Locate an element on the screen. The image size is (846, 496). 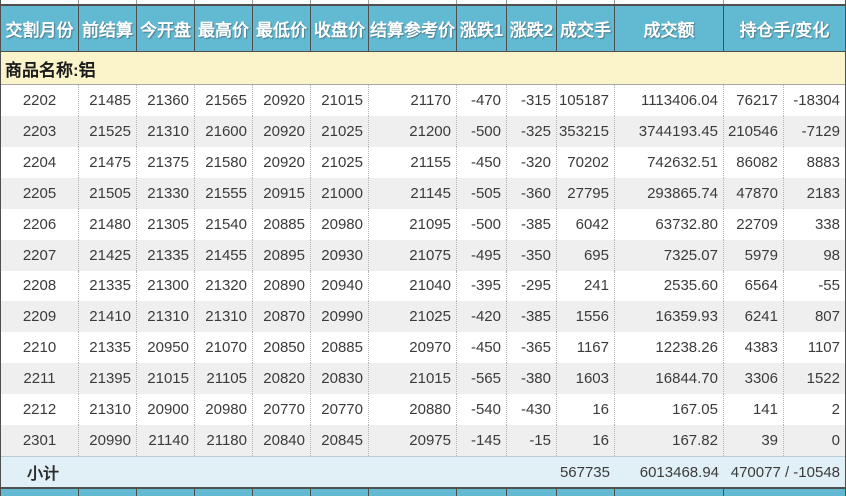
cell-high: 20980 is located at coordinates (224, 410).